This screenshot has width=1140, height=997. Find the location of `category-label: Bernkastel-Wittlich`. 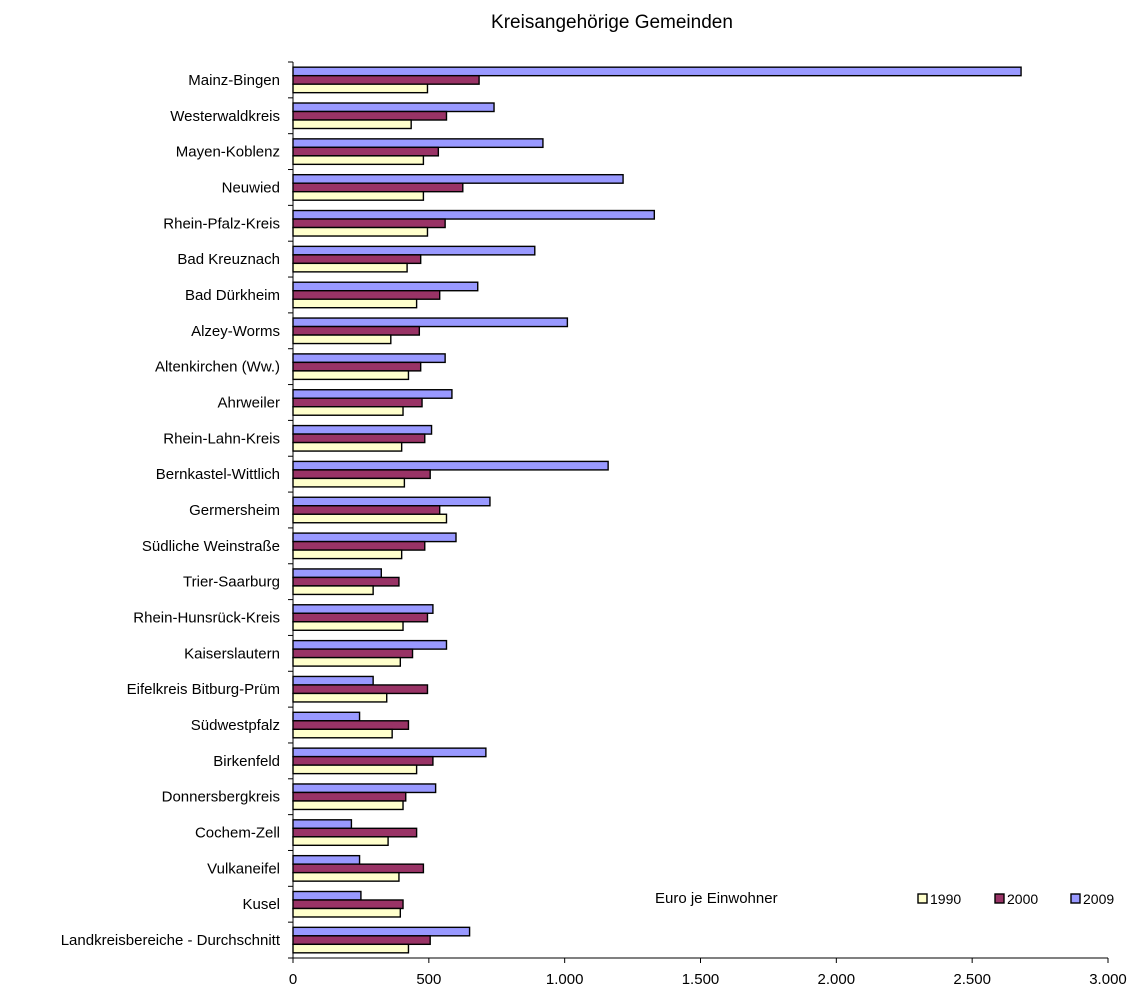

category-label: Bernkastel-Wittlich is located at coordinates (218, 474).